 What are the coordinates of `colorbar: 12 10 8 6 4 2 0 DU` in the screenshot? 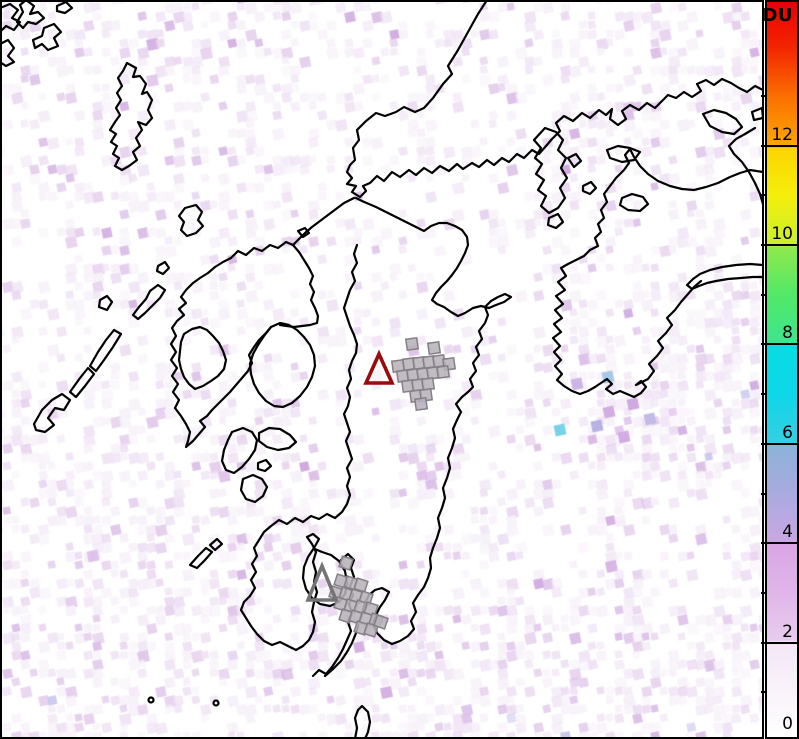 It's located at (780, 369).